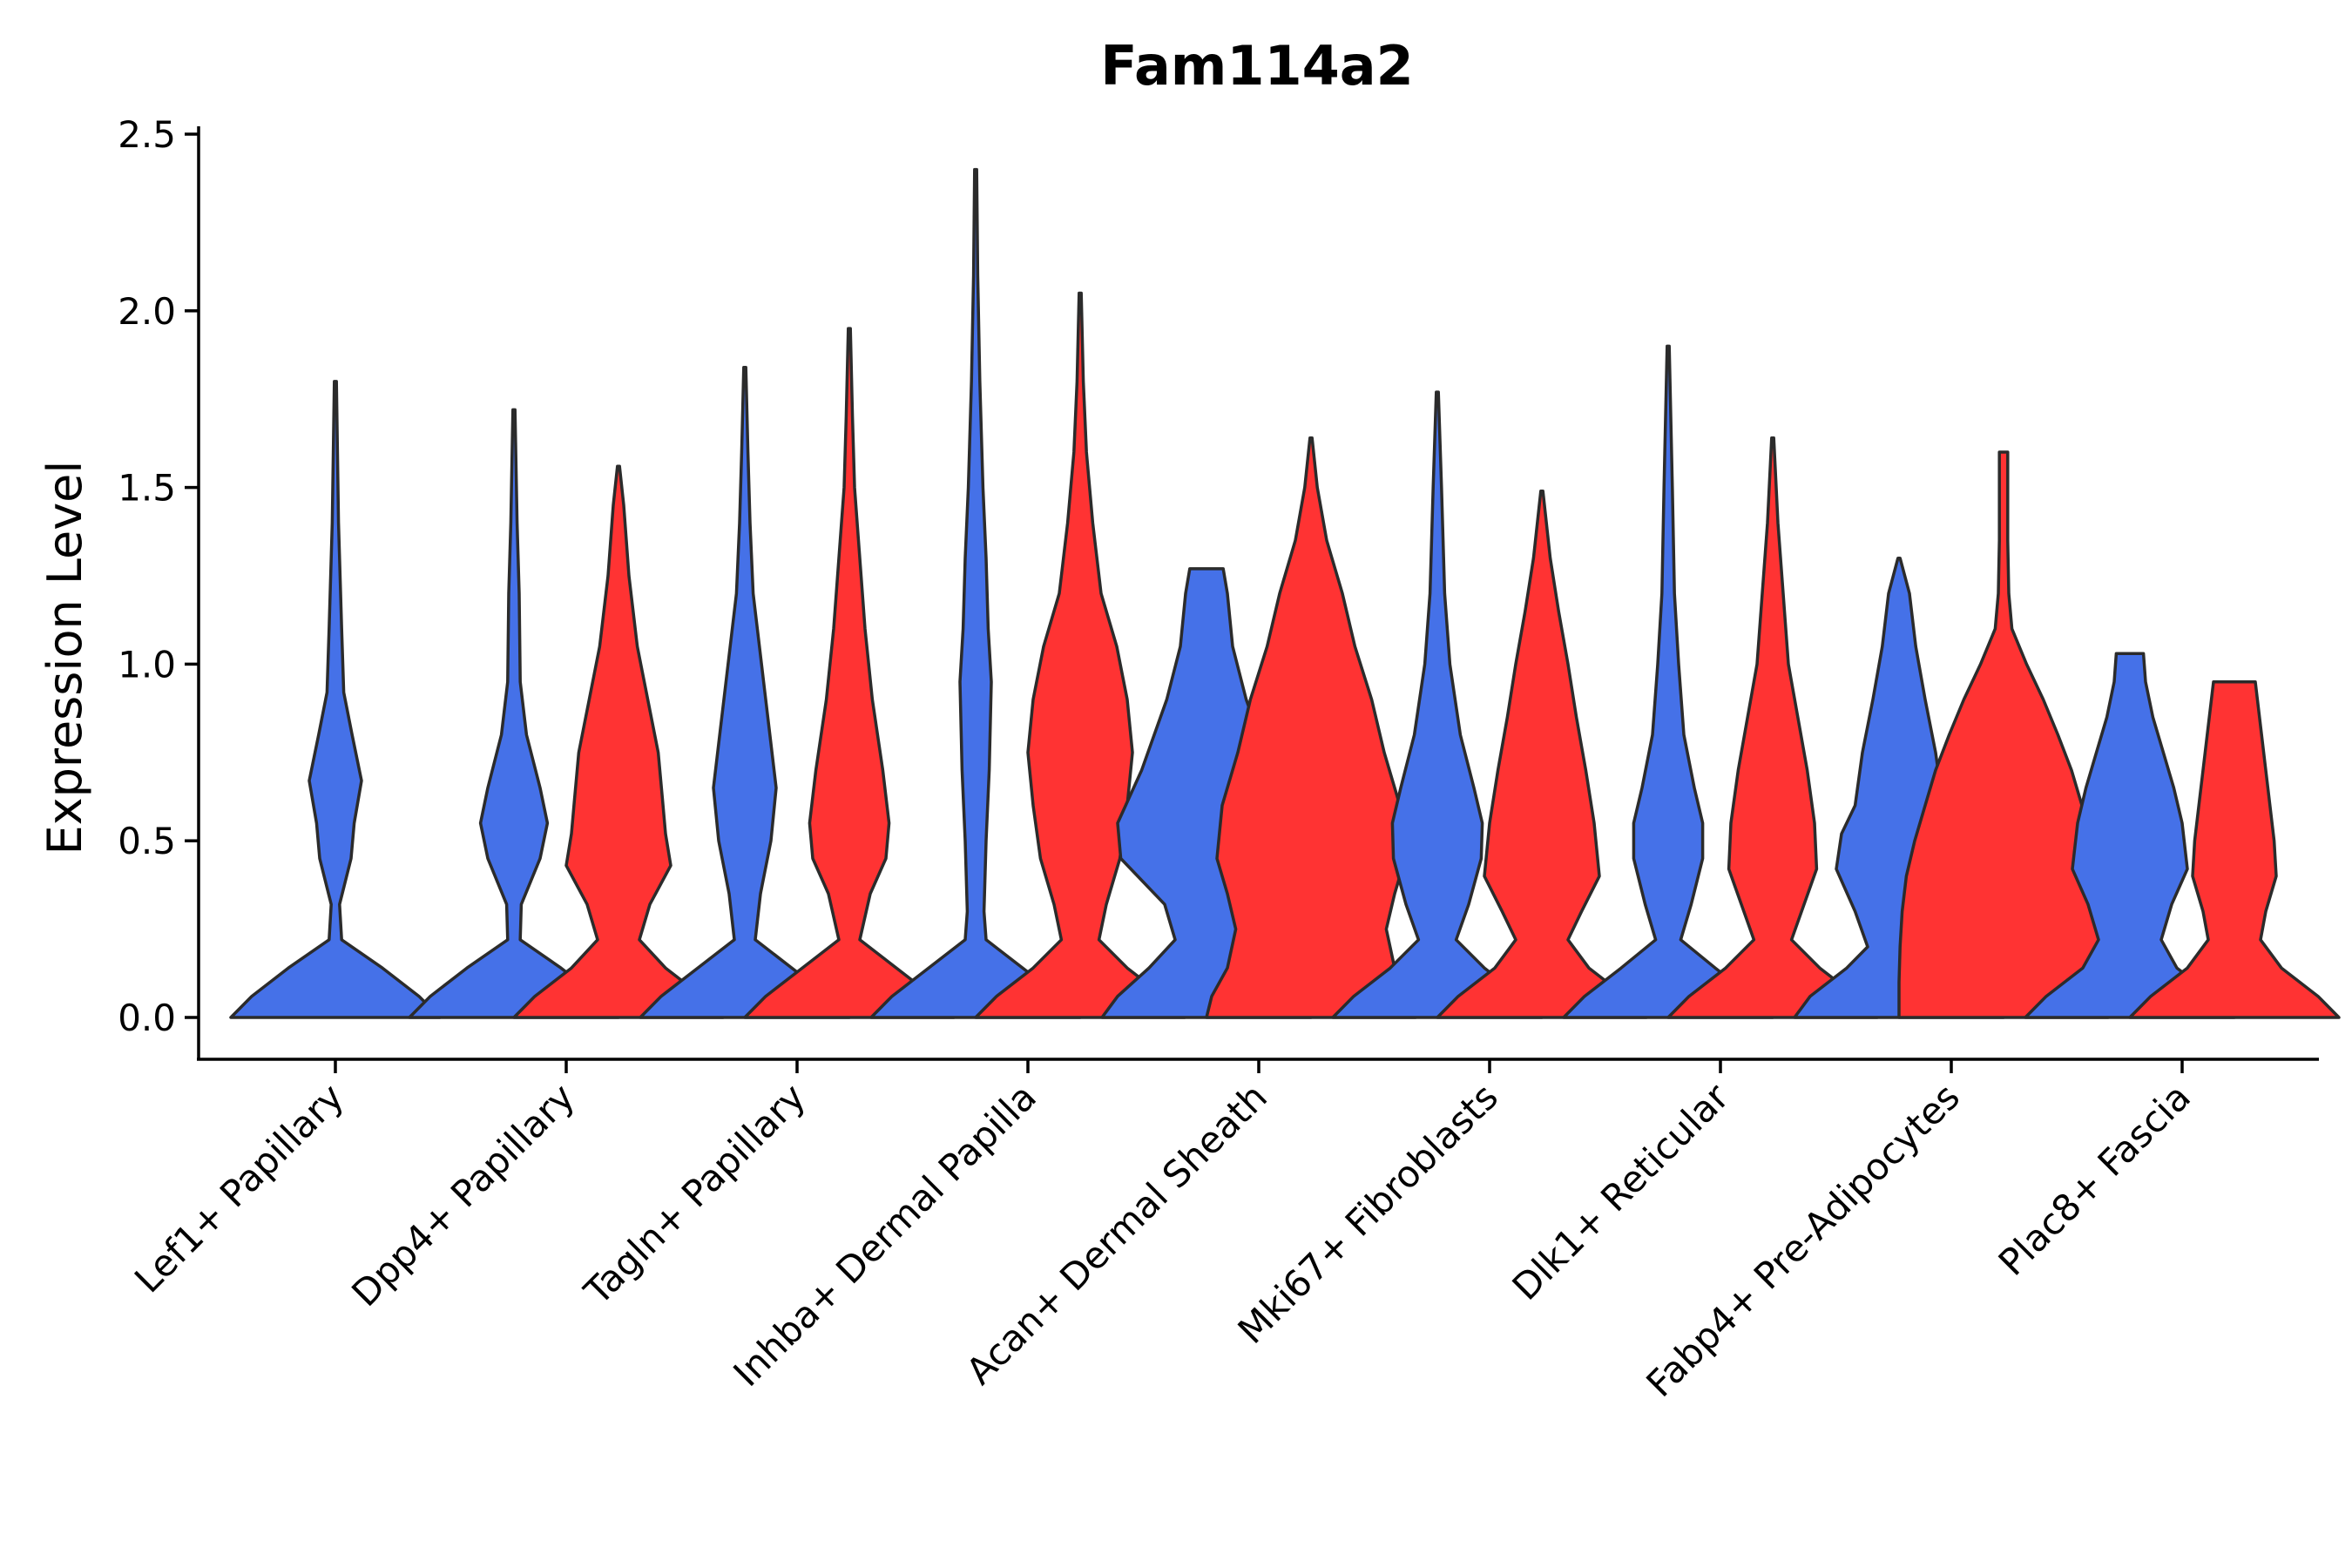 The width and height of the screenshot is (2352, 1568). Describe the element at coordinates (2094, 1179) in the screenshot. I see `x-tick-label: Plac8+ Fascia` at that location.